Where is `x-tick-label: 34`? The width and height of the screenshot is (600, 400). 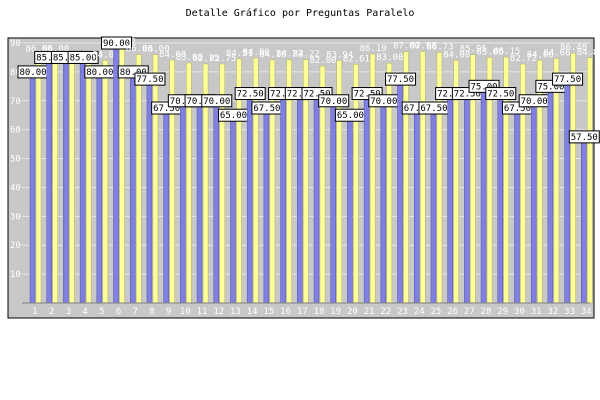
x-tick-label: 34 is located at coordinates (586, 312).